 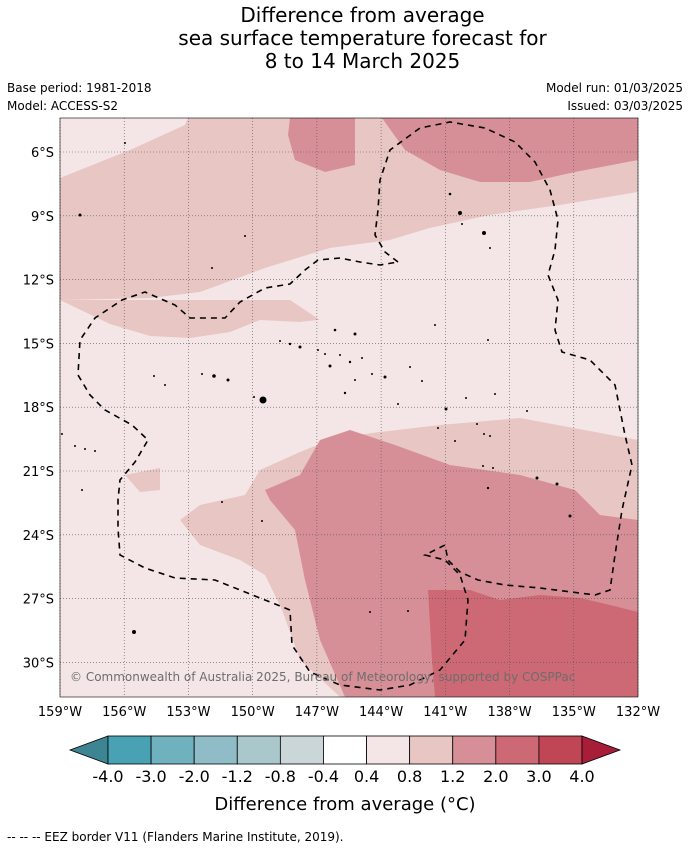 I want to click on colorbar-tick-label: -3.0, so click(x=150, y=776).